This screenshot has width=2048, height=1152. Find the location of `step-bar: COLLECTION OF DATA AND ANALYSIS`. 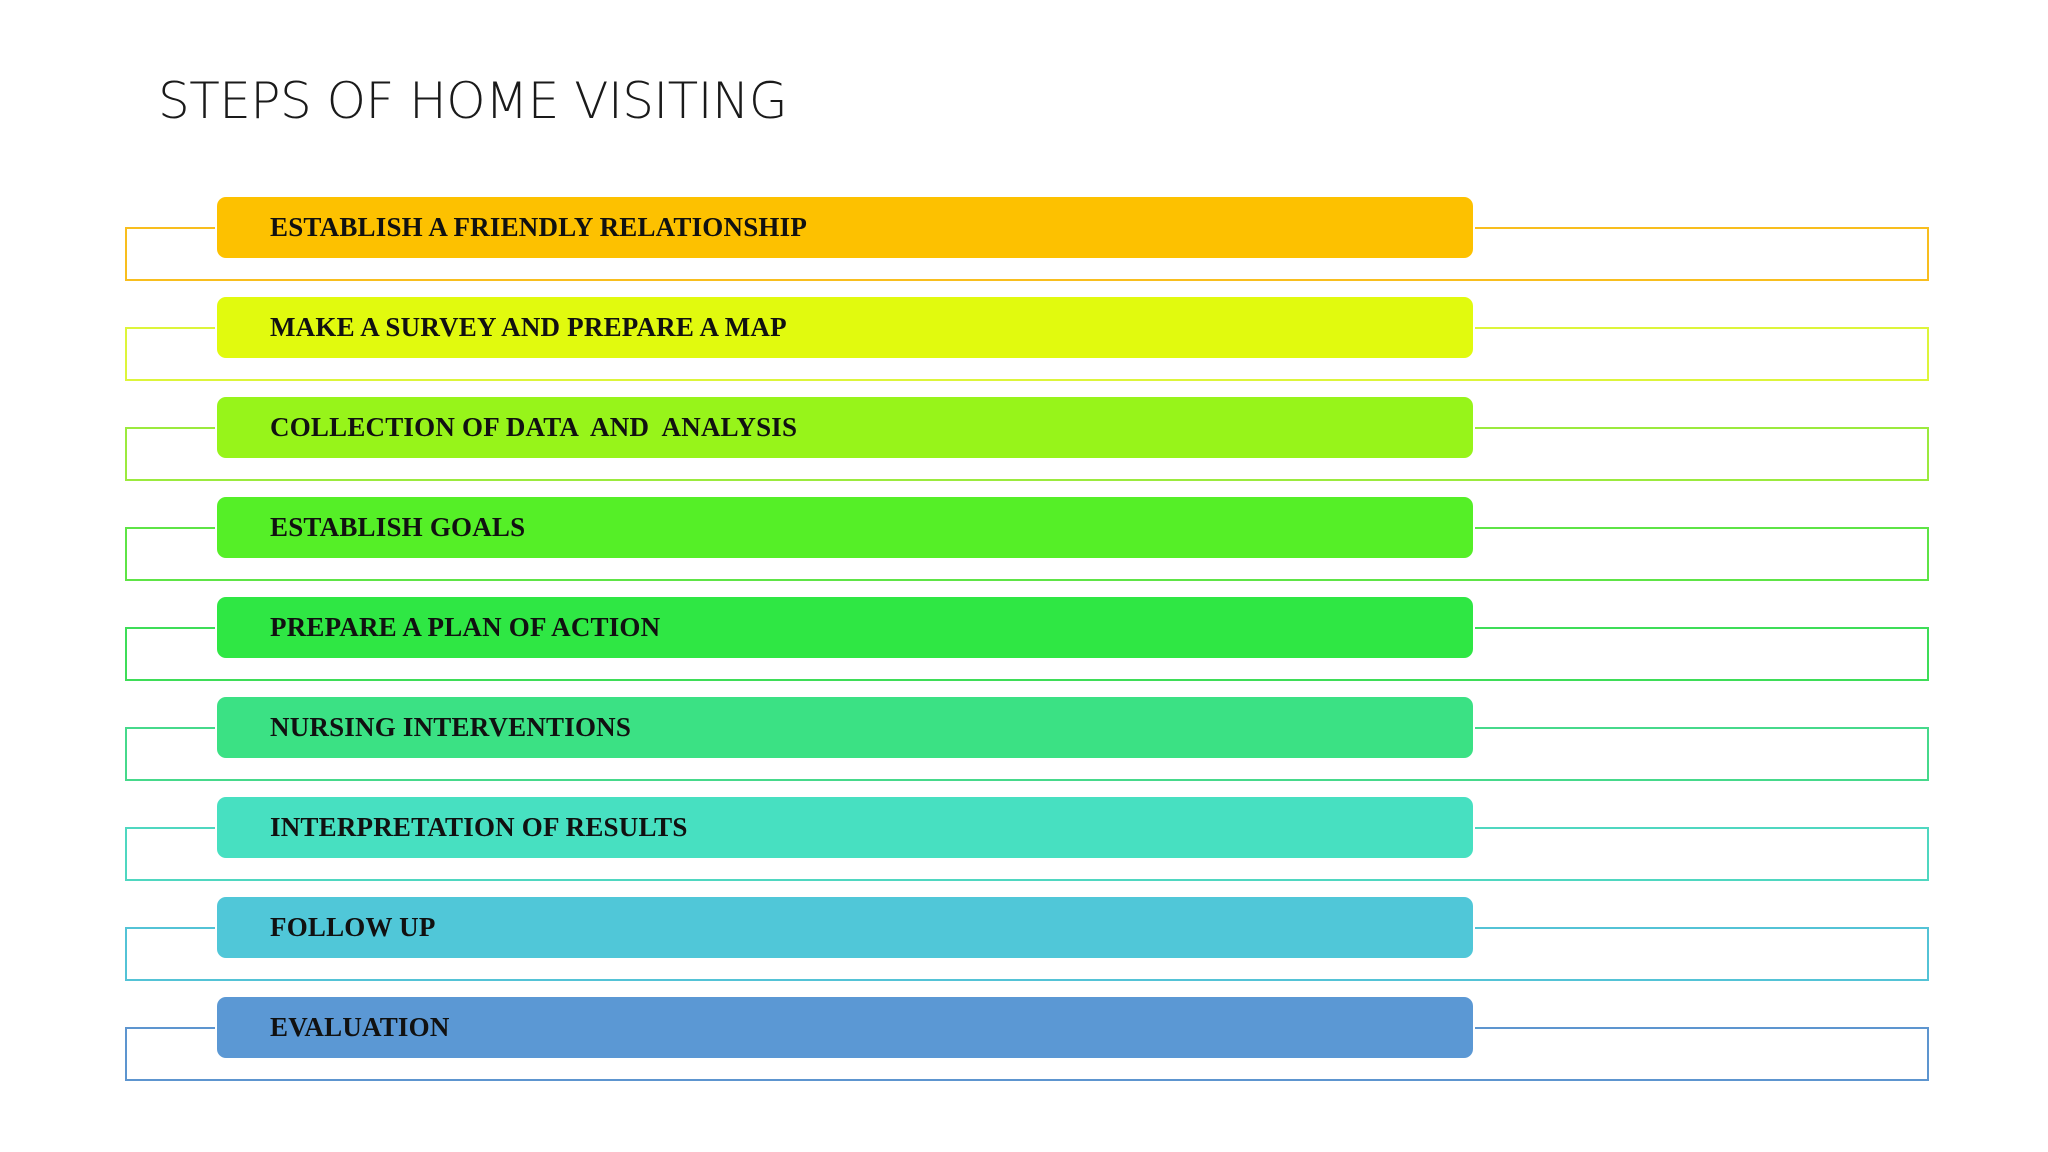

step-bar: COLLECTION OF DATA AND ANALYSIS is located at coordinates (845, 427).